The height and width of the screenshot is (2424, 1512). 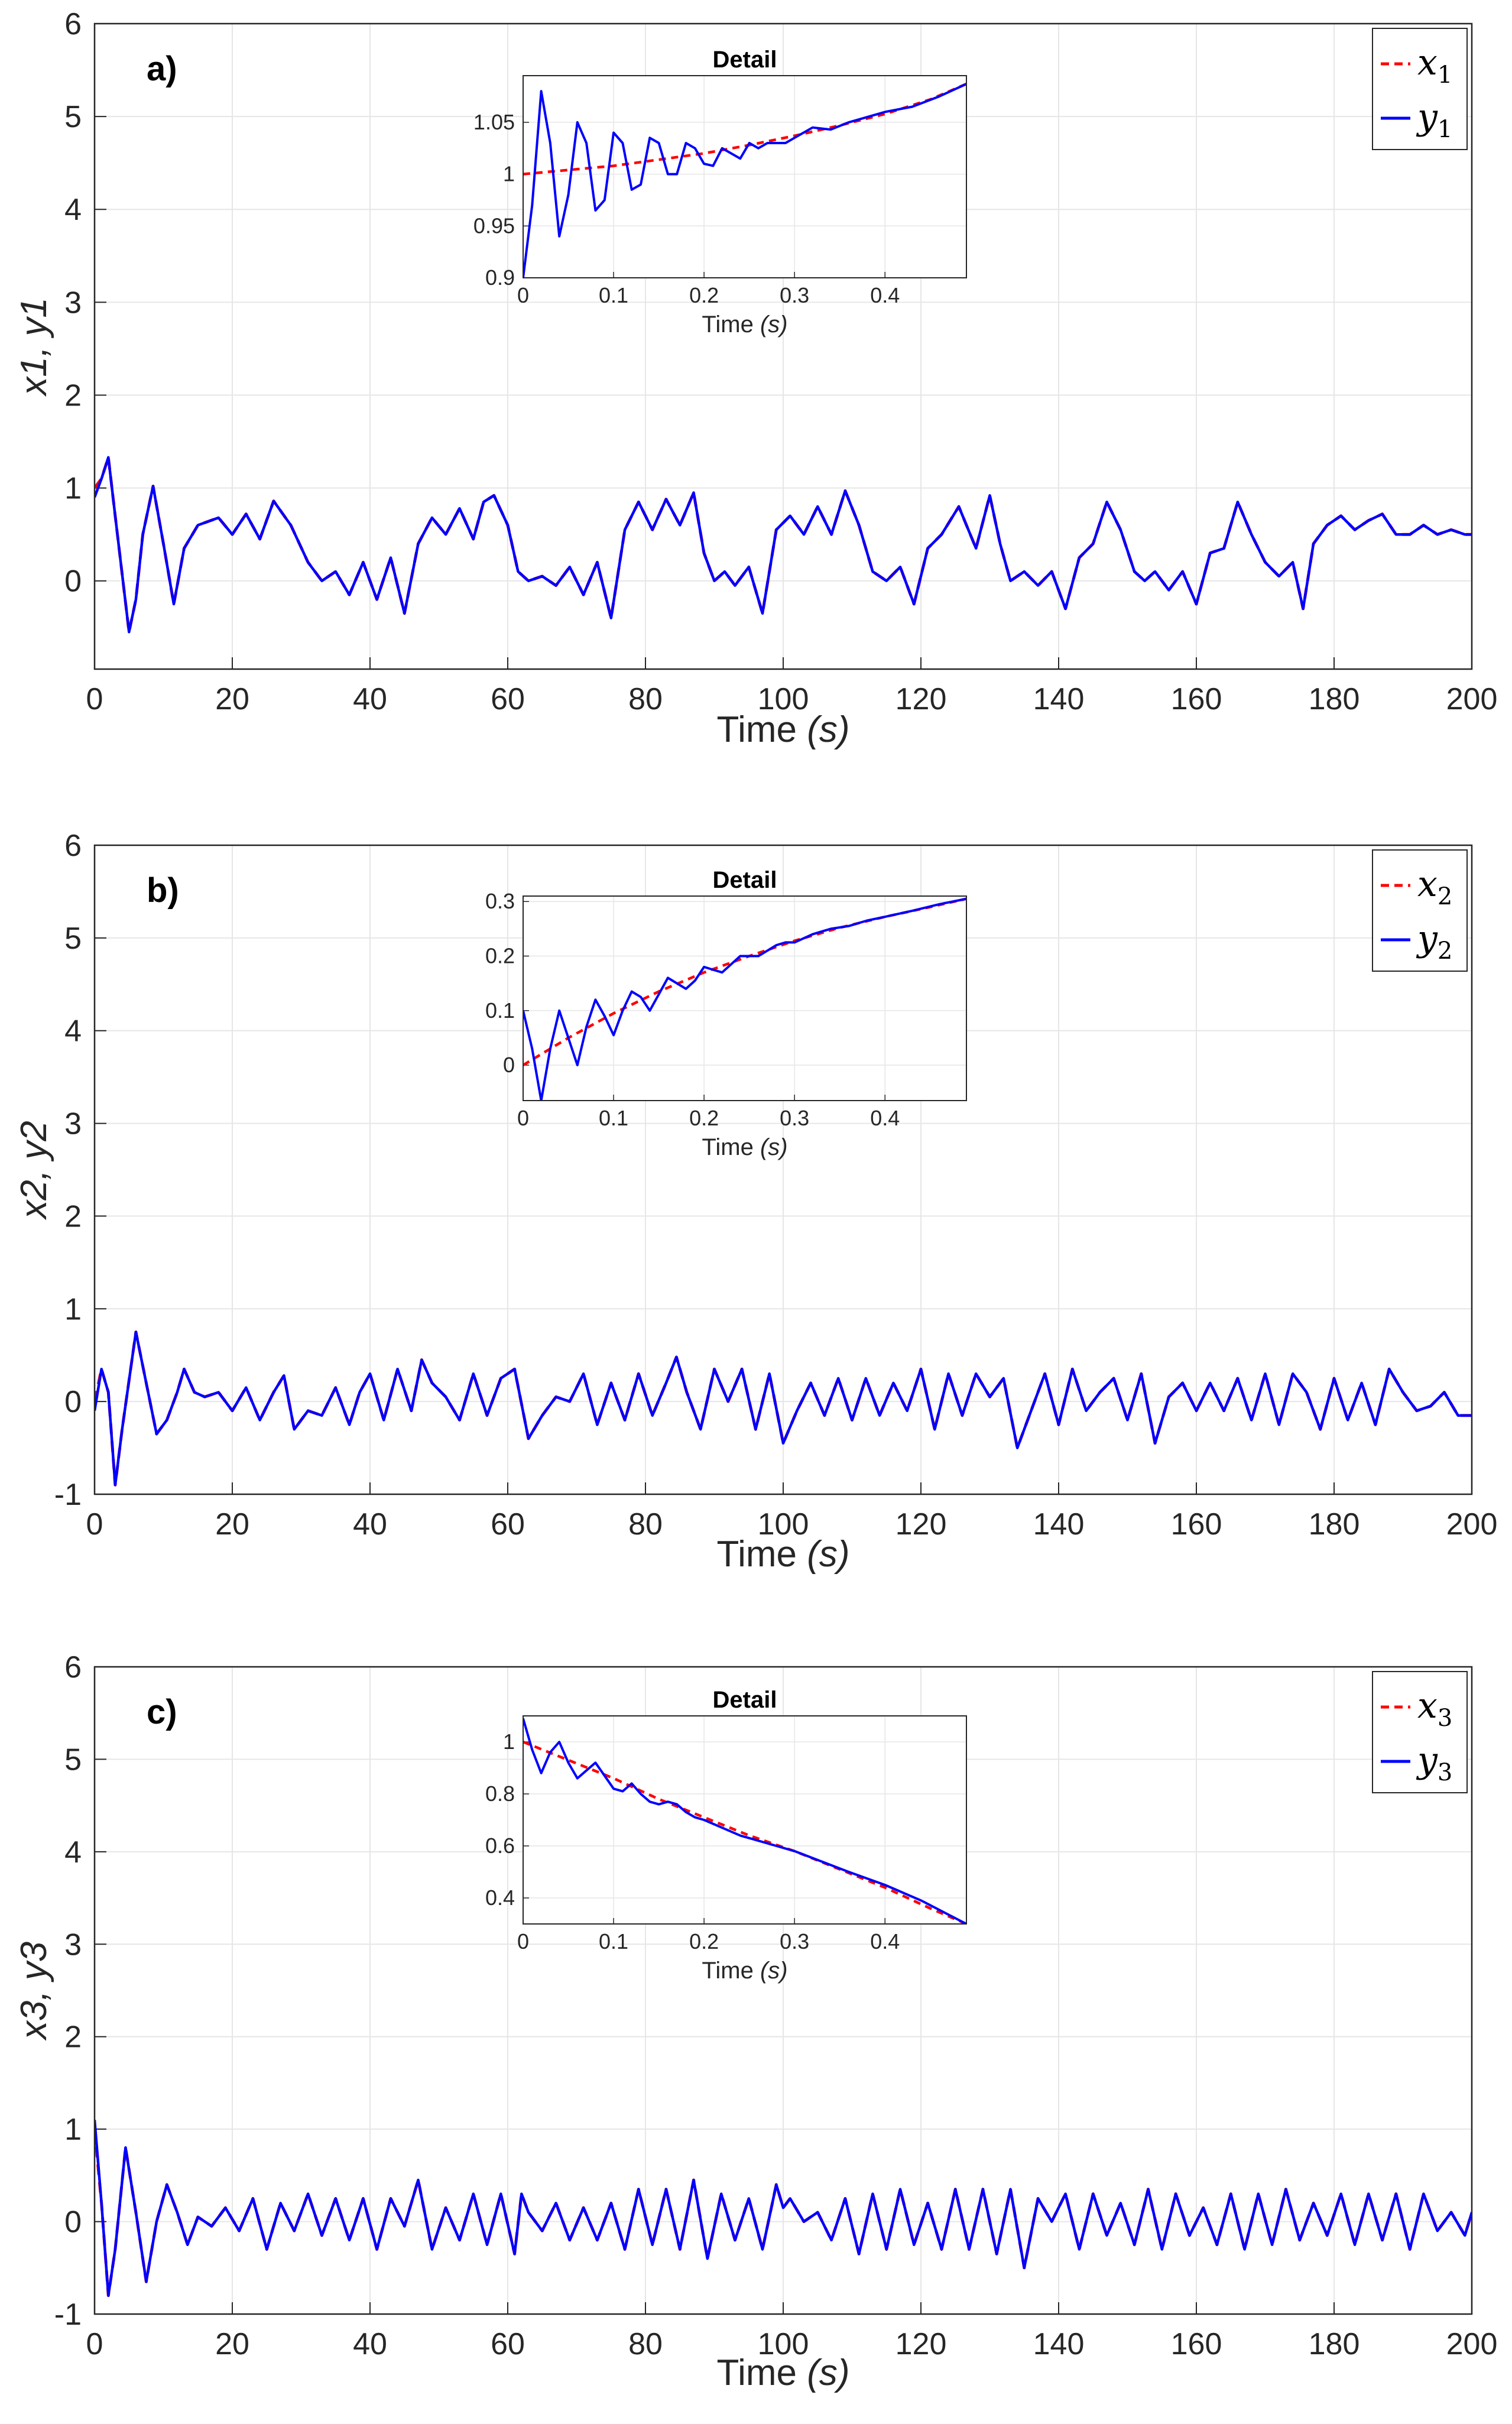 I want to click on inset-series-line-y3, so click(x=744, y=1821).